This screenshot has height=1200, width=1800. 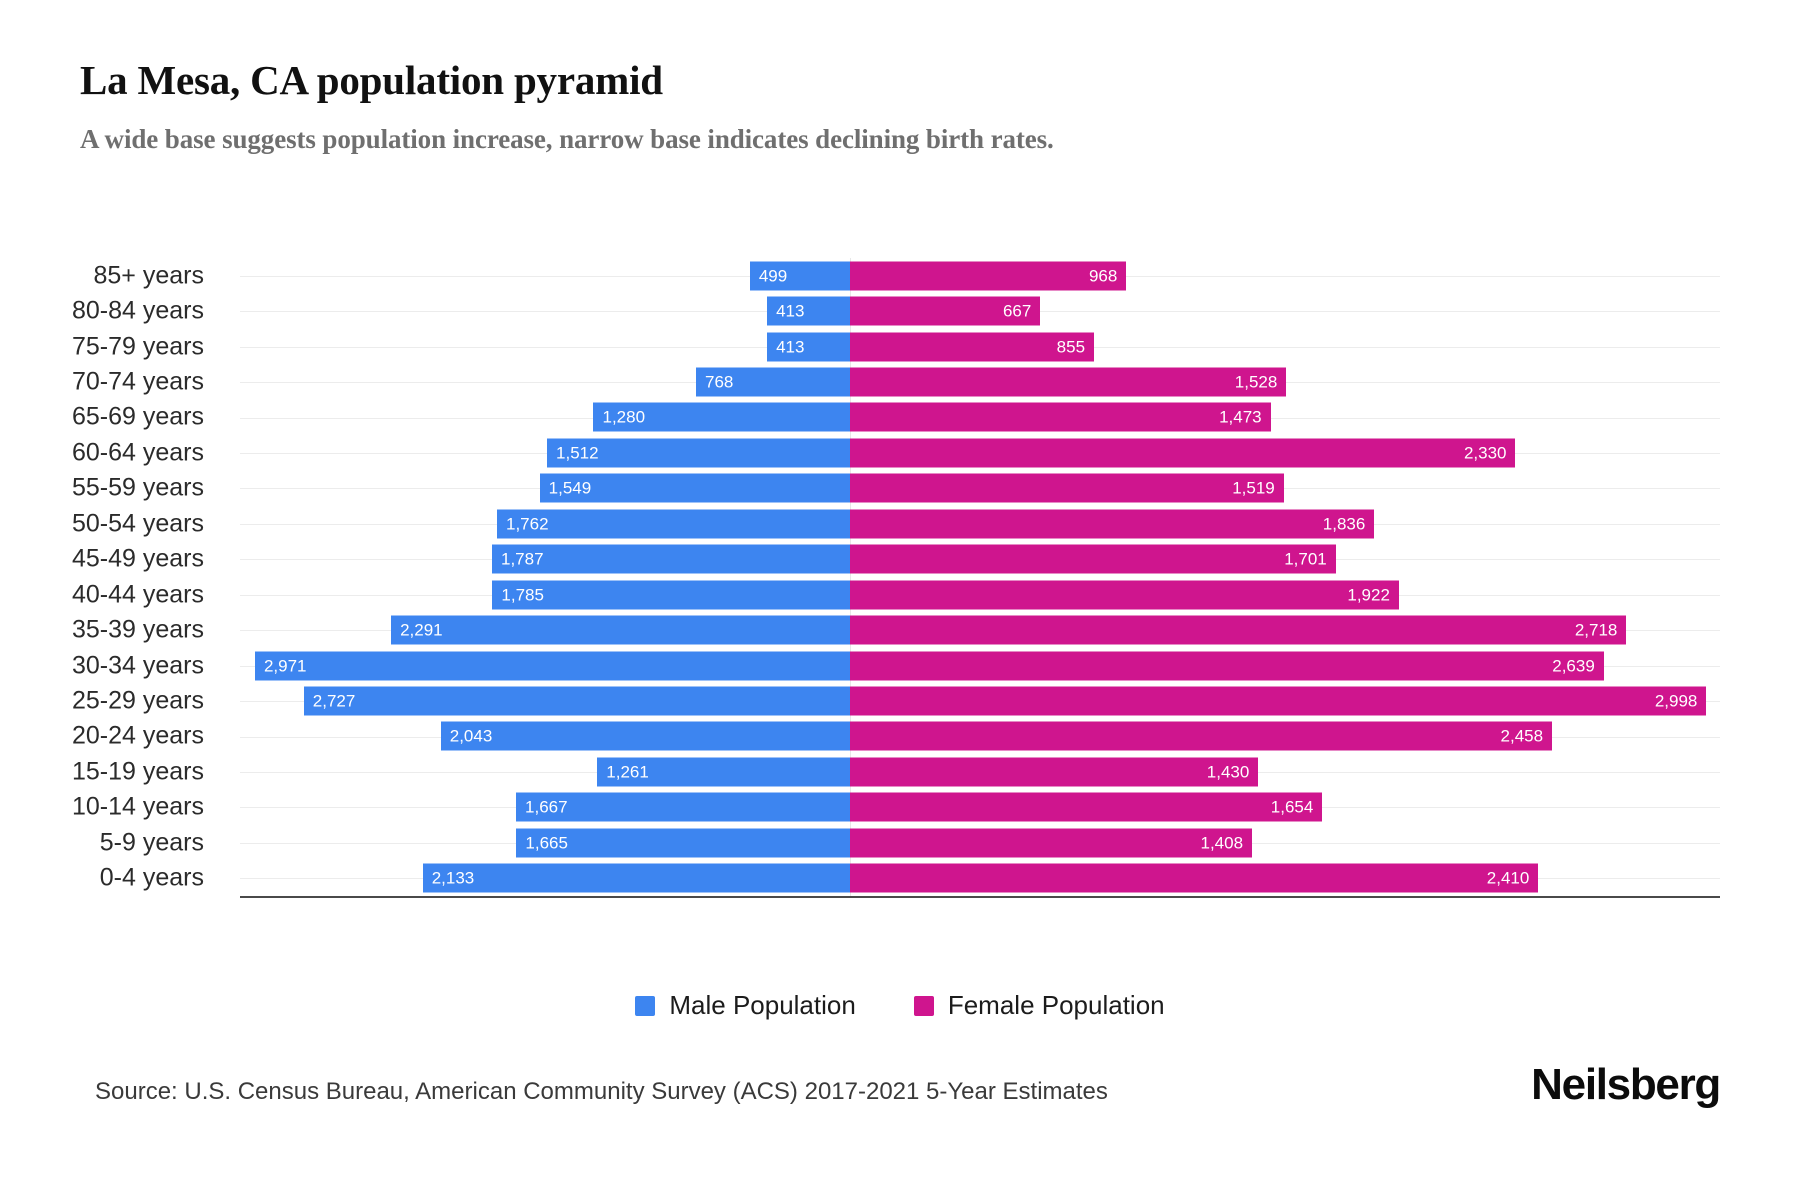 I want to click on female-bar: 1,408, so click(x=1051, y=843).